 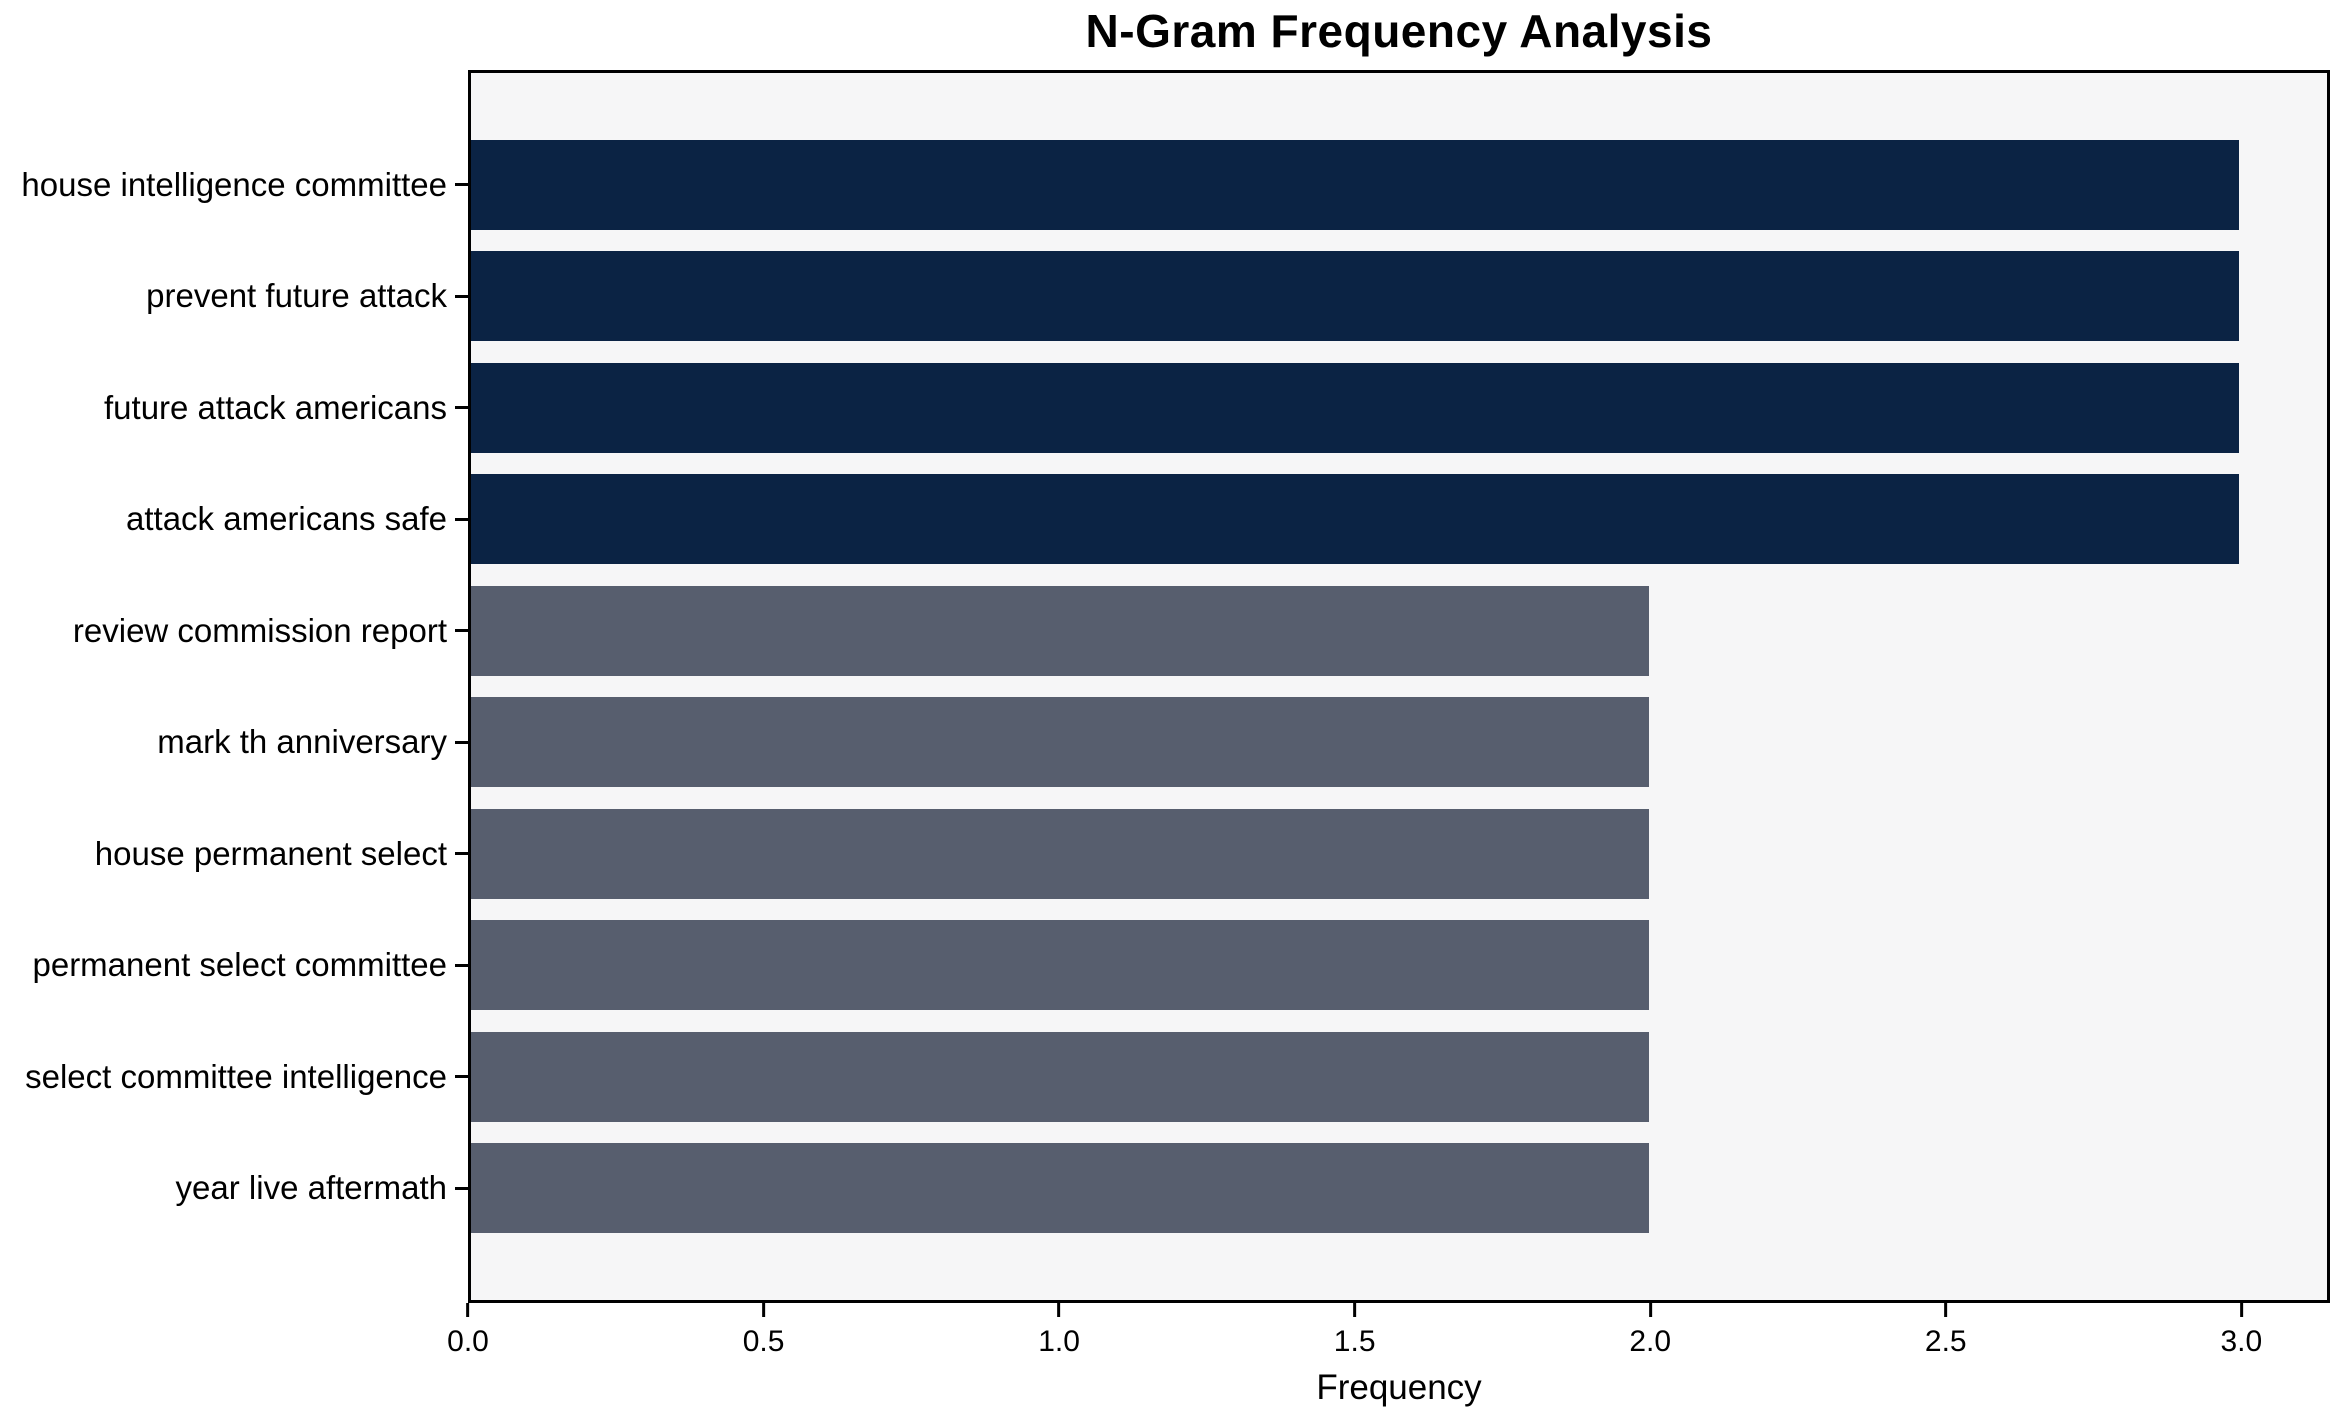 I want to click on x-tick-label: 0.5, so click(x=763, y=1341).